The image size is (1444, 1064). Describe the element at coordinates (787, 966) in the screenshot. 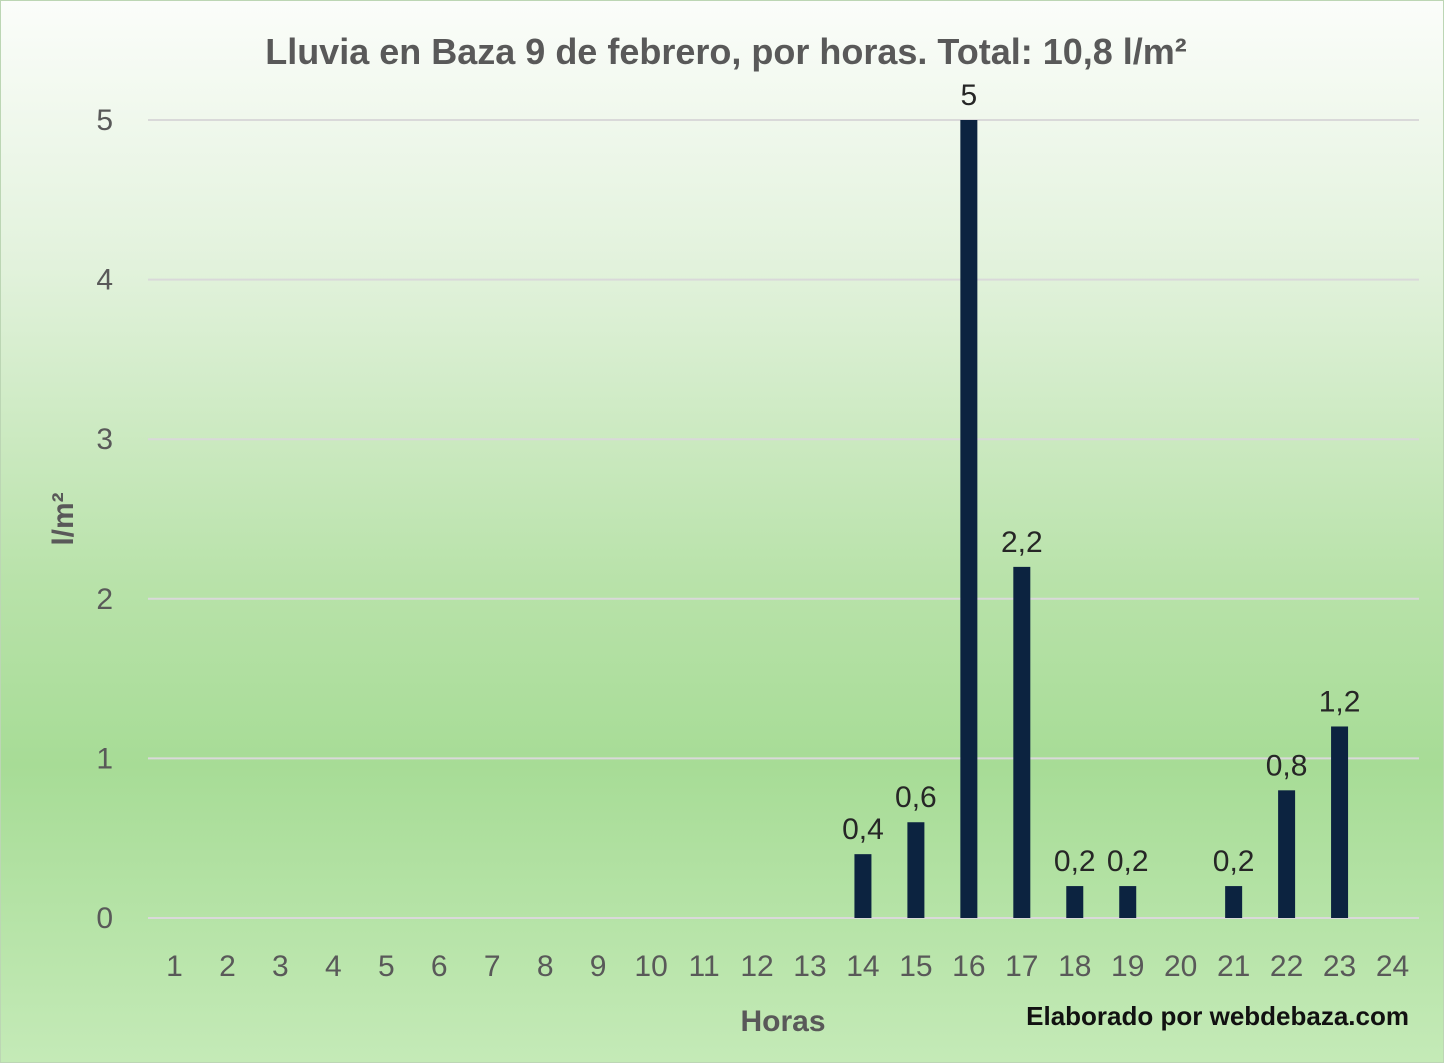

I see `x-axis-ticks: 1 2 3 4 5 6 7 8 9 10 11 12 13 14 15 16 17 18 19 20 21 22 23 24` at that location.